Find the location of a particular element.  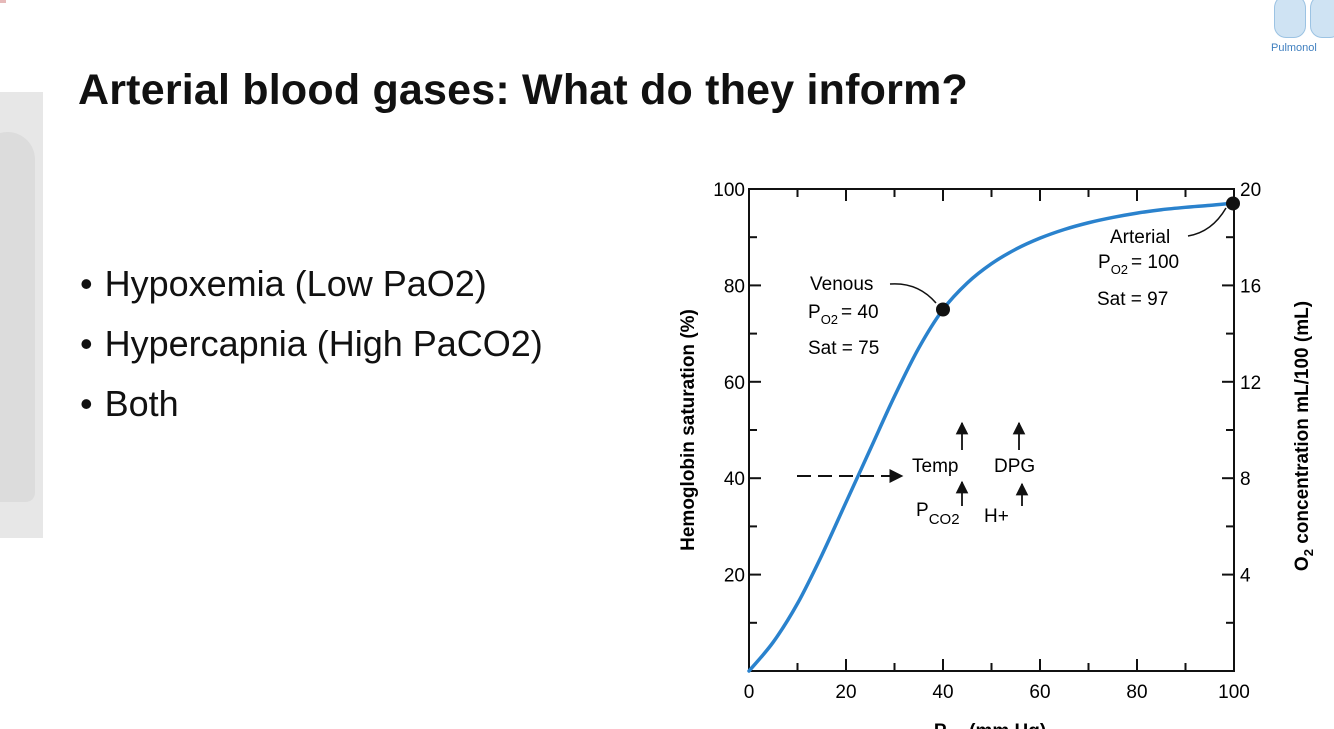

arterial-po2-value: = 100 is located at coordinates (1155, 262).